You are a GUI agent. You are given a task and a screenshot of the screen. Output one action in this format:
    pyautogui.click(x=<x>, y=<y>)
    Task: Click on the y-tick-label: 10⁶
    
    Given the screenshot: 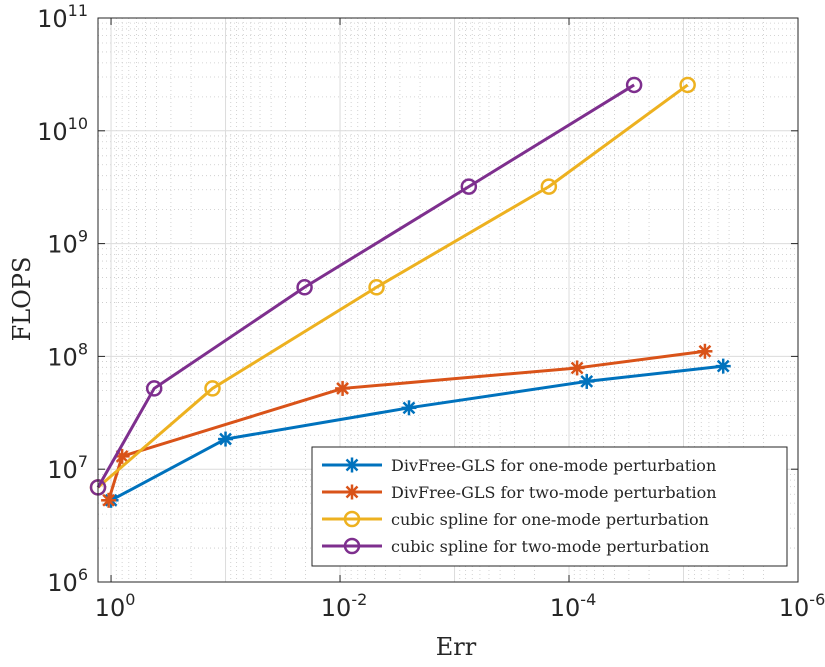 What is the action you would take?
    pyautogui.click(x=67, y=581)
    